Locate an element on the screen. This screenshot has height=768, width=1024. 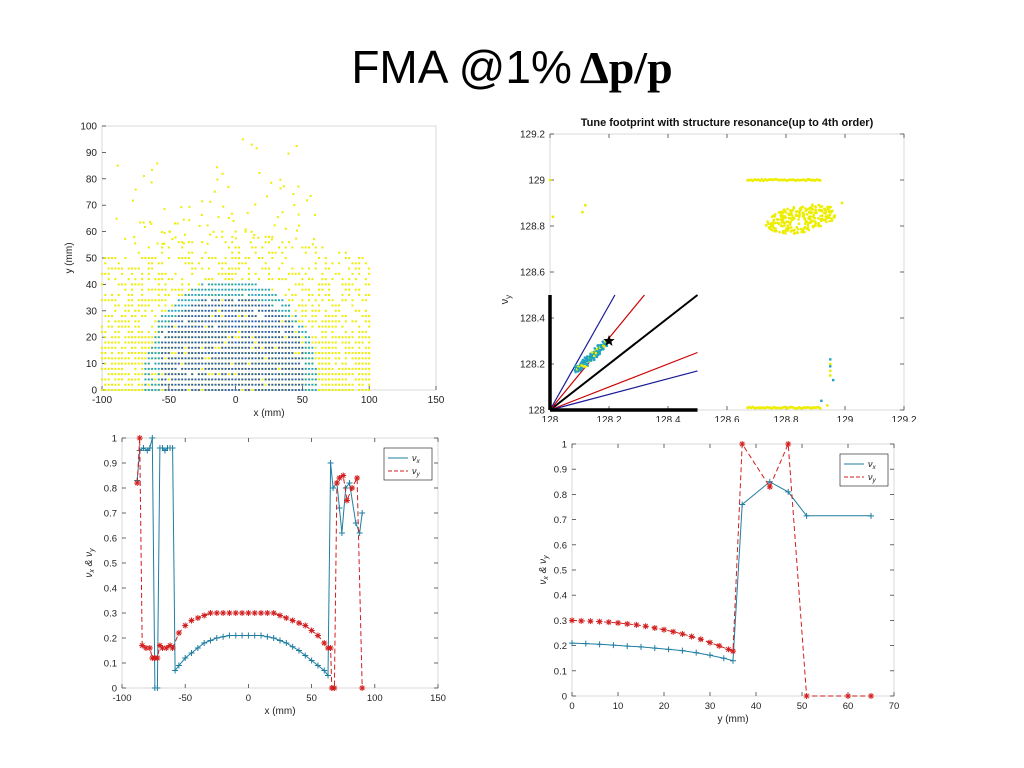
y-tick-label: 0.8 is located at coordinates (110, 489).